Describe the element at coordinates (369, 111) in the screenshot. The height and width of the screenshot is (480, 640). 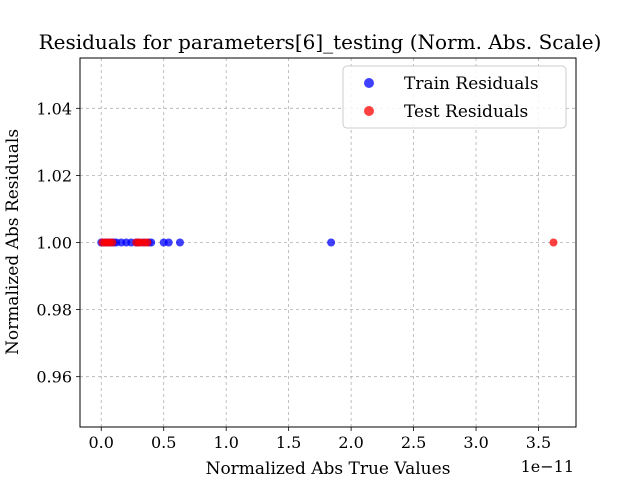
I see `legend-marker-test` at that location.